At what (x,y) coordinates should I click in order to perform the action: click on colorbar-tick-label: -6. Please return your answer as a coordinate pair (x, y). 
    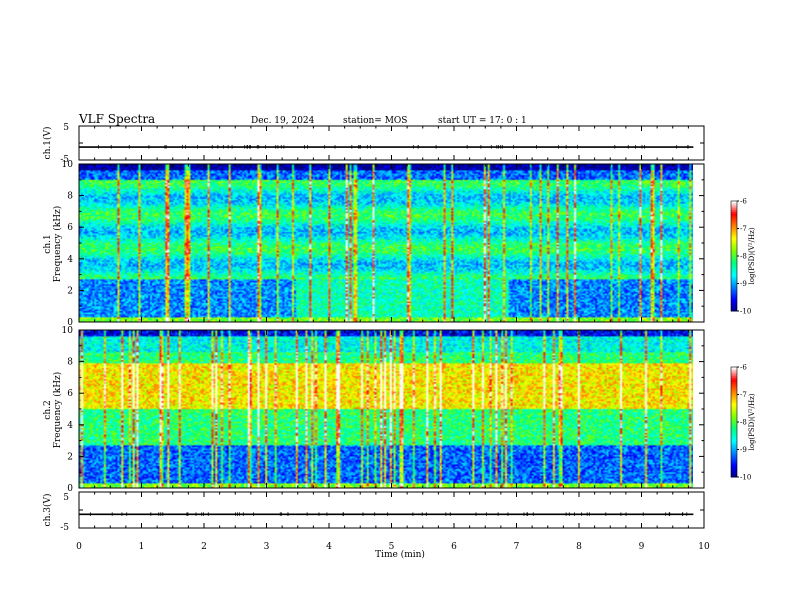
    Looking at the image, I should click on (743, 368).